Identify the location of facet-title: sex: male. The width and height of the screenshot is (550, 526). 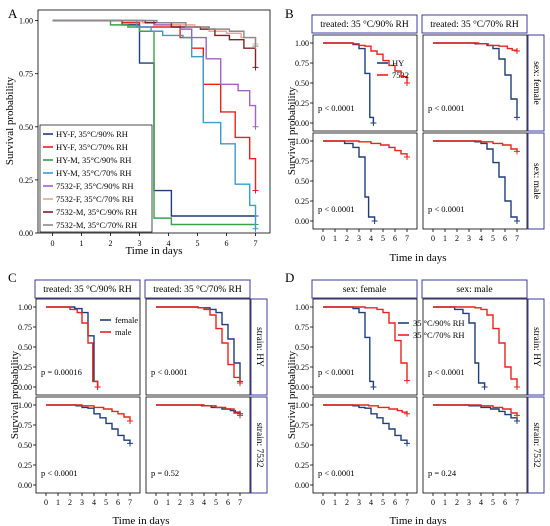
(474, 290).